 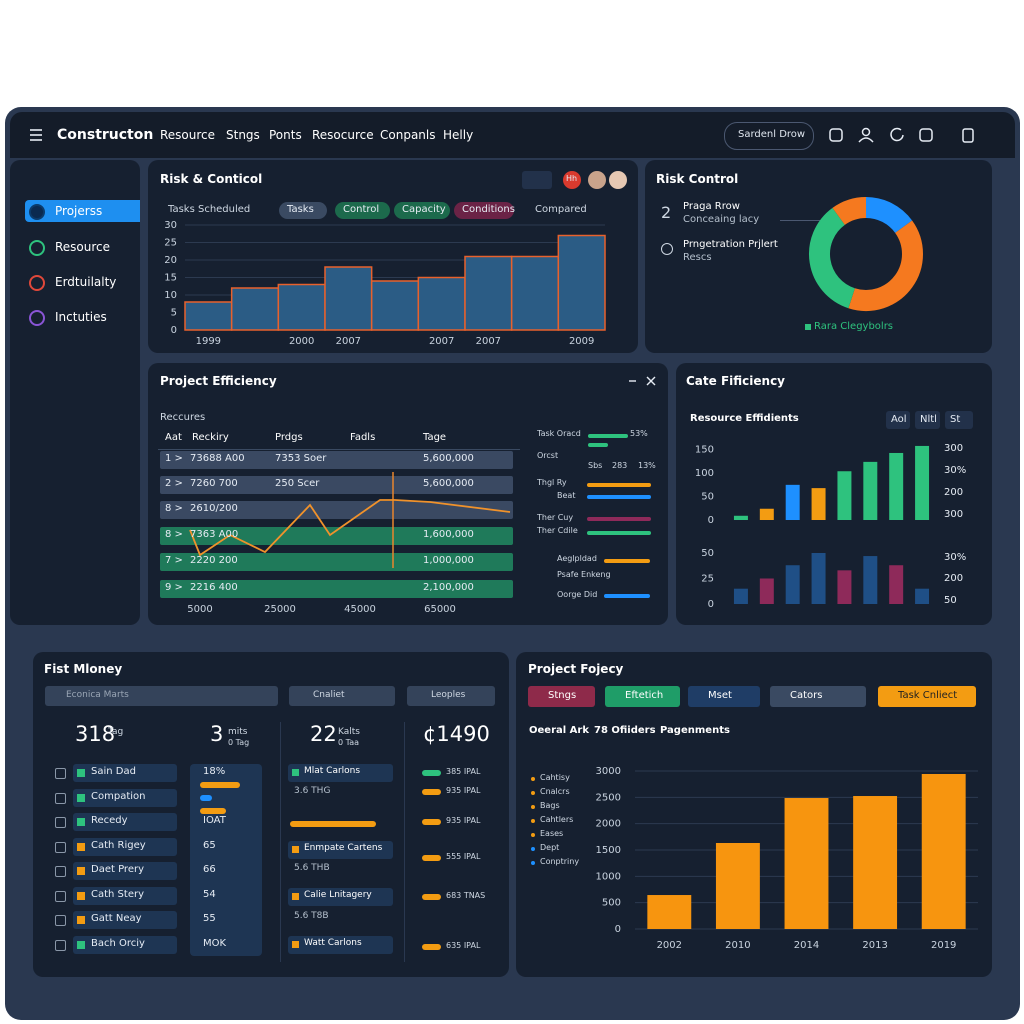 I want to click on side-label: Orcst, so click(x=548, y=455).